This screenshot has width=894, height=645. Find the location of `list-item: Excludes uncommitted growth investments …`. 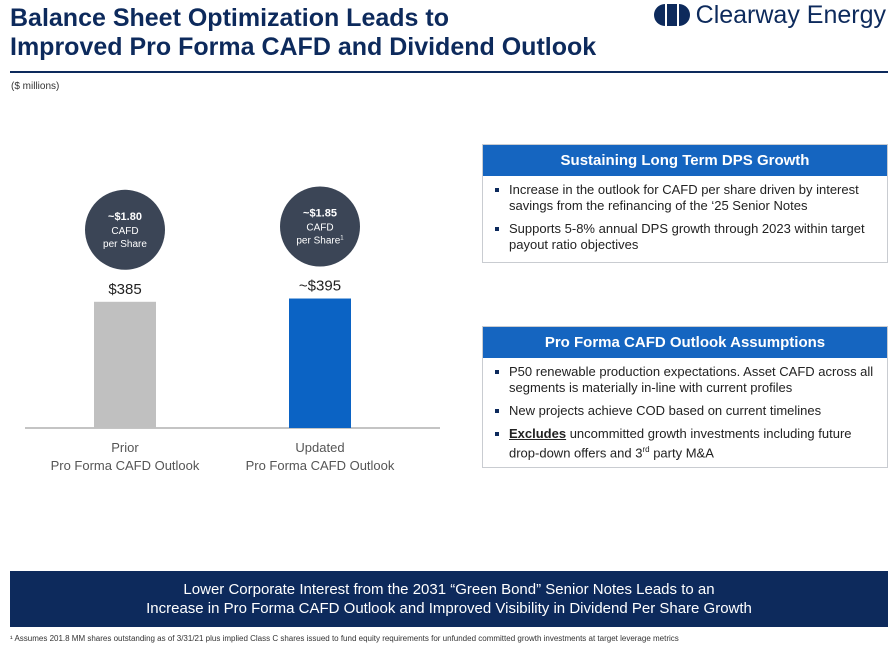

list-item: Excludes uncommitted growth investments … is located at coordinates (686, 443).